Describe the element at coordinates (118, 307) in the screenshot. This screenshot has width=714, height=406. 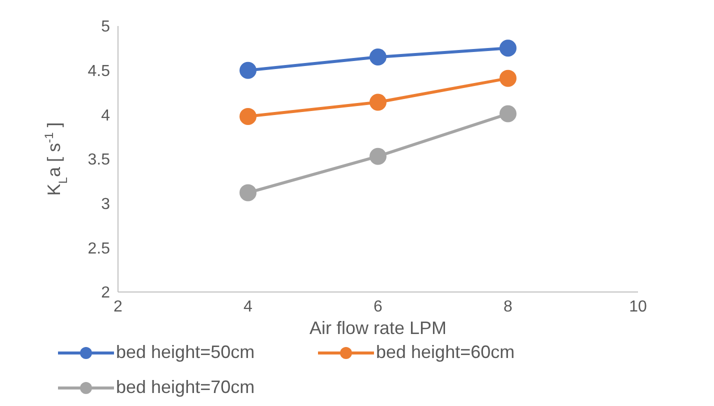
I see `x-tick-label: 2` at that location.